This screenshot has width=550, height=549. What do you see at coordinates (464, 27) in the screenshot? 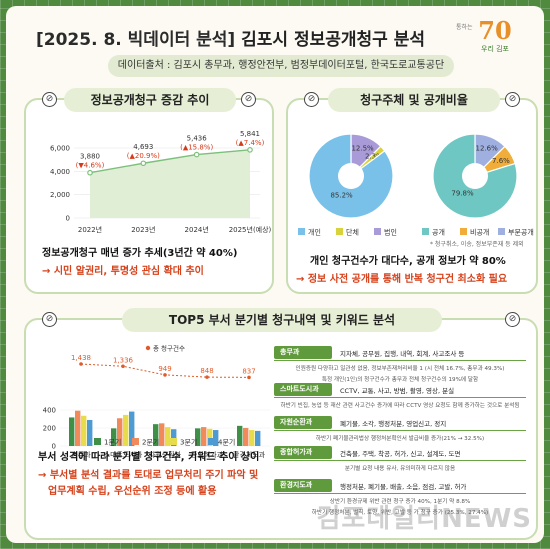
I see `logo-top-text: 통하는` at bounding box center [464, 27].